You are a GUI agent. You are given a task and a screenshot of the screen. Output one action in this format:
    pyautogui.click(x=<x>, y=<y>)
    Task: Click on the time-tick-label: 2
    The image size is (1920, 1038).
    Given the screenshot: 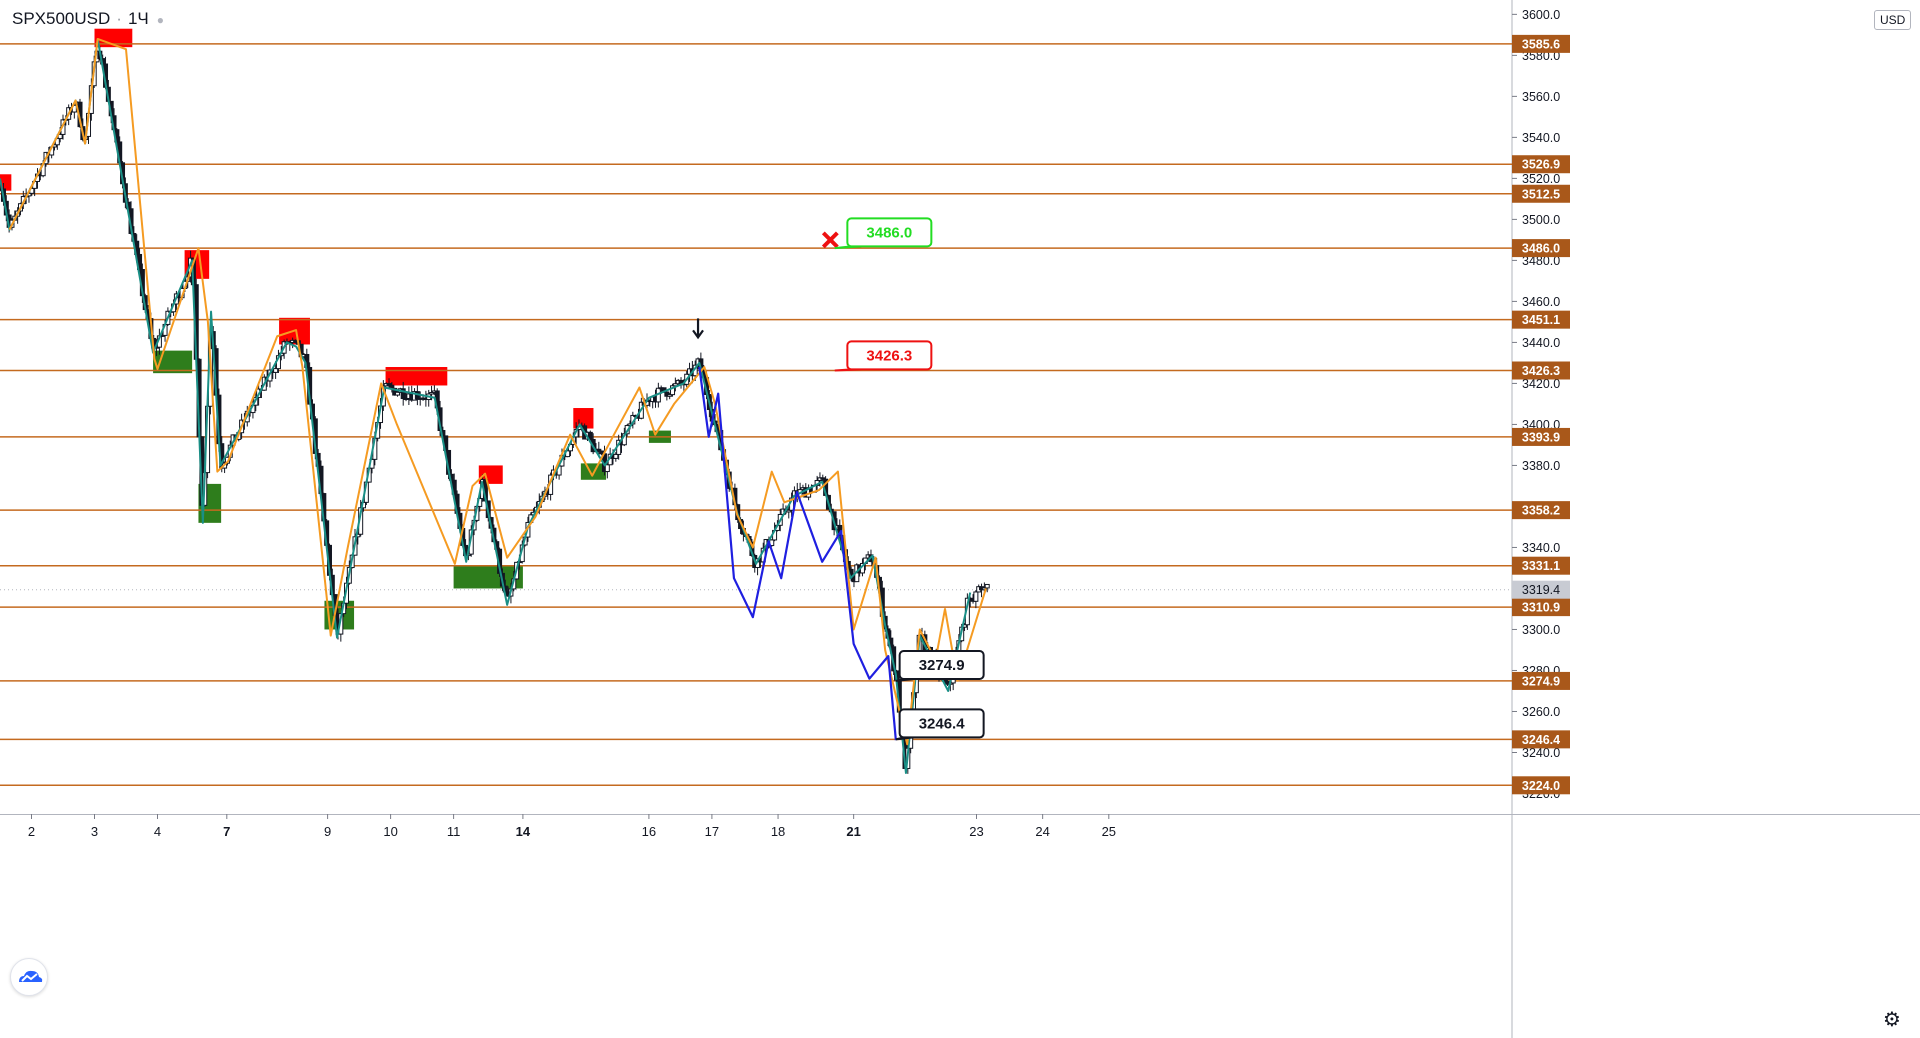 What is the action you would take?
    pyautogui.click(x=31, y=831)
    